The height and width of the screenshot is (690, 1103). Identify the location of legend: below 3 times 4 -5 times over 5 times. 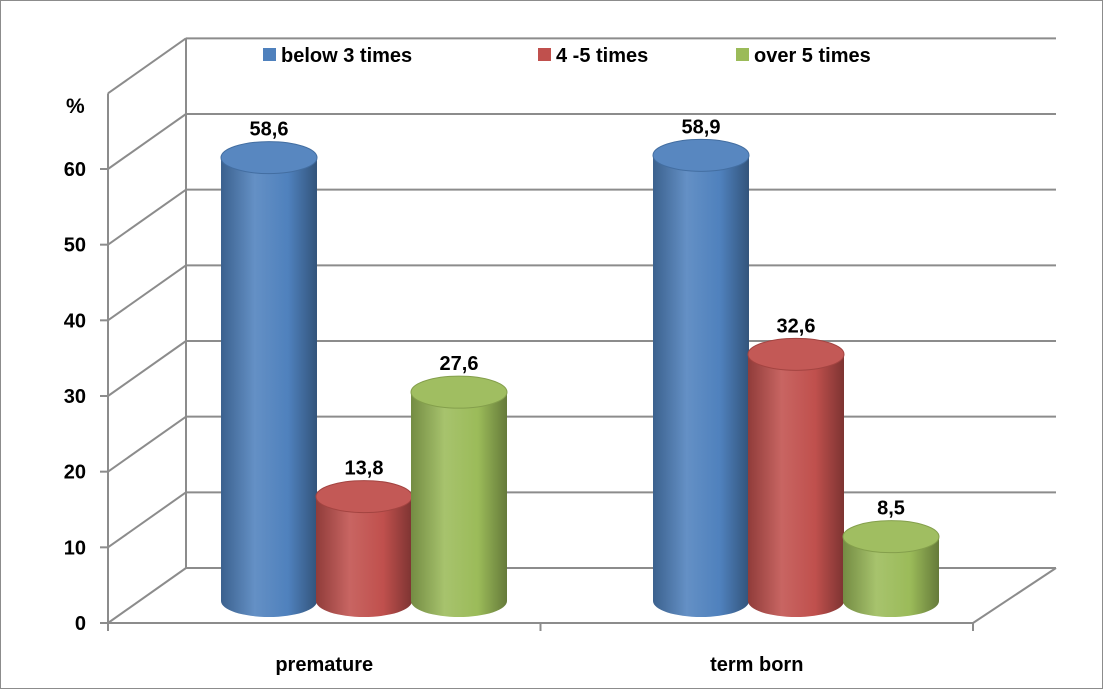
(567, 56).